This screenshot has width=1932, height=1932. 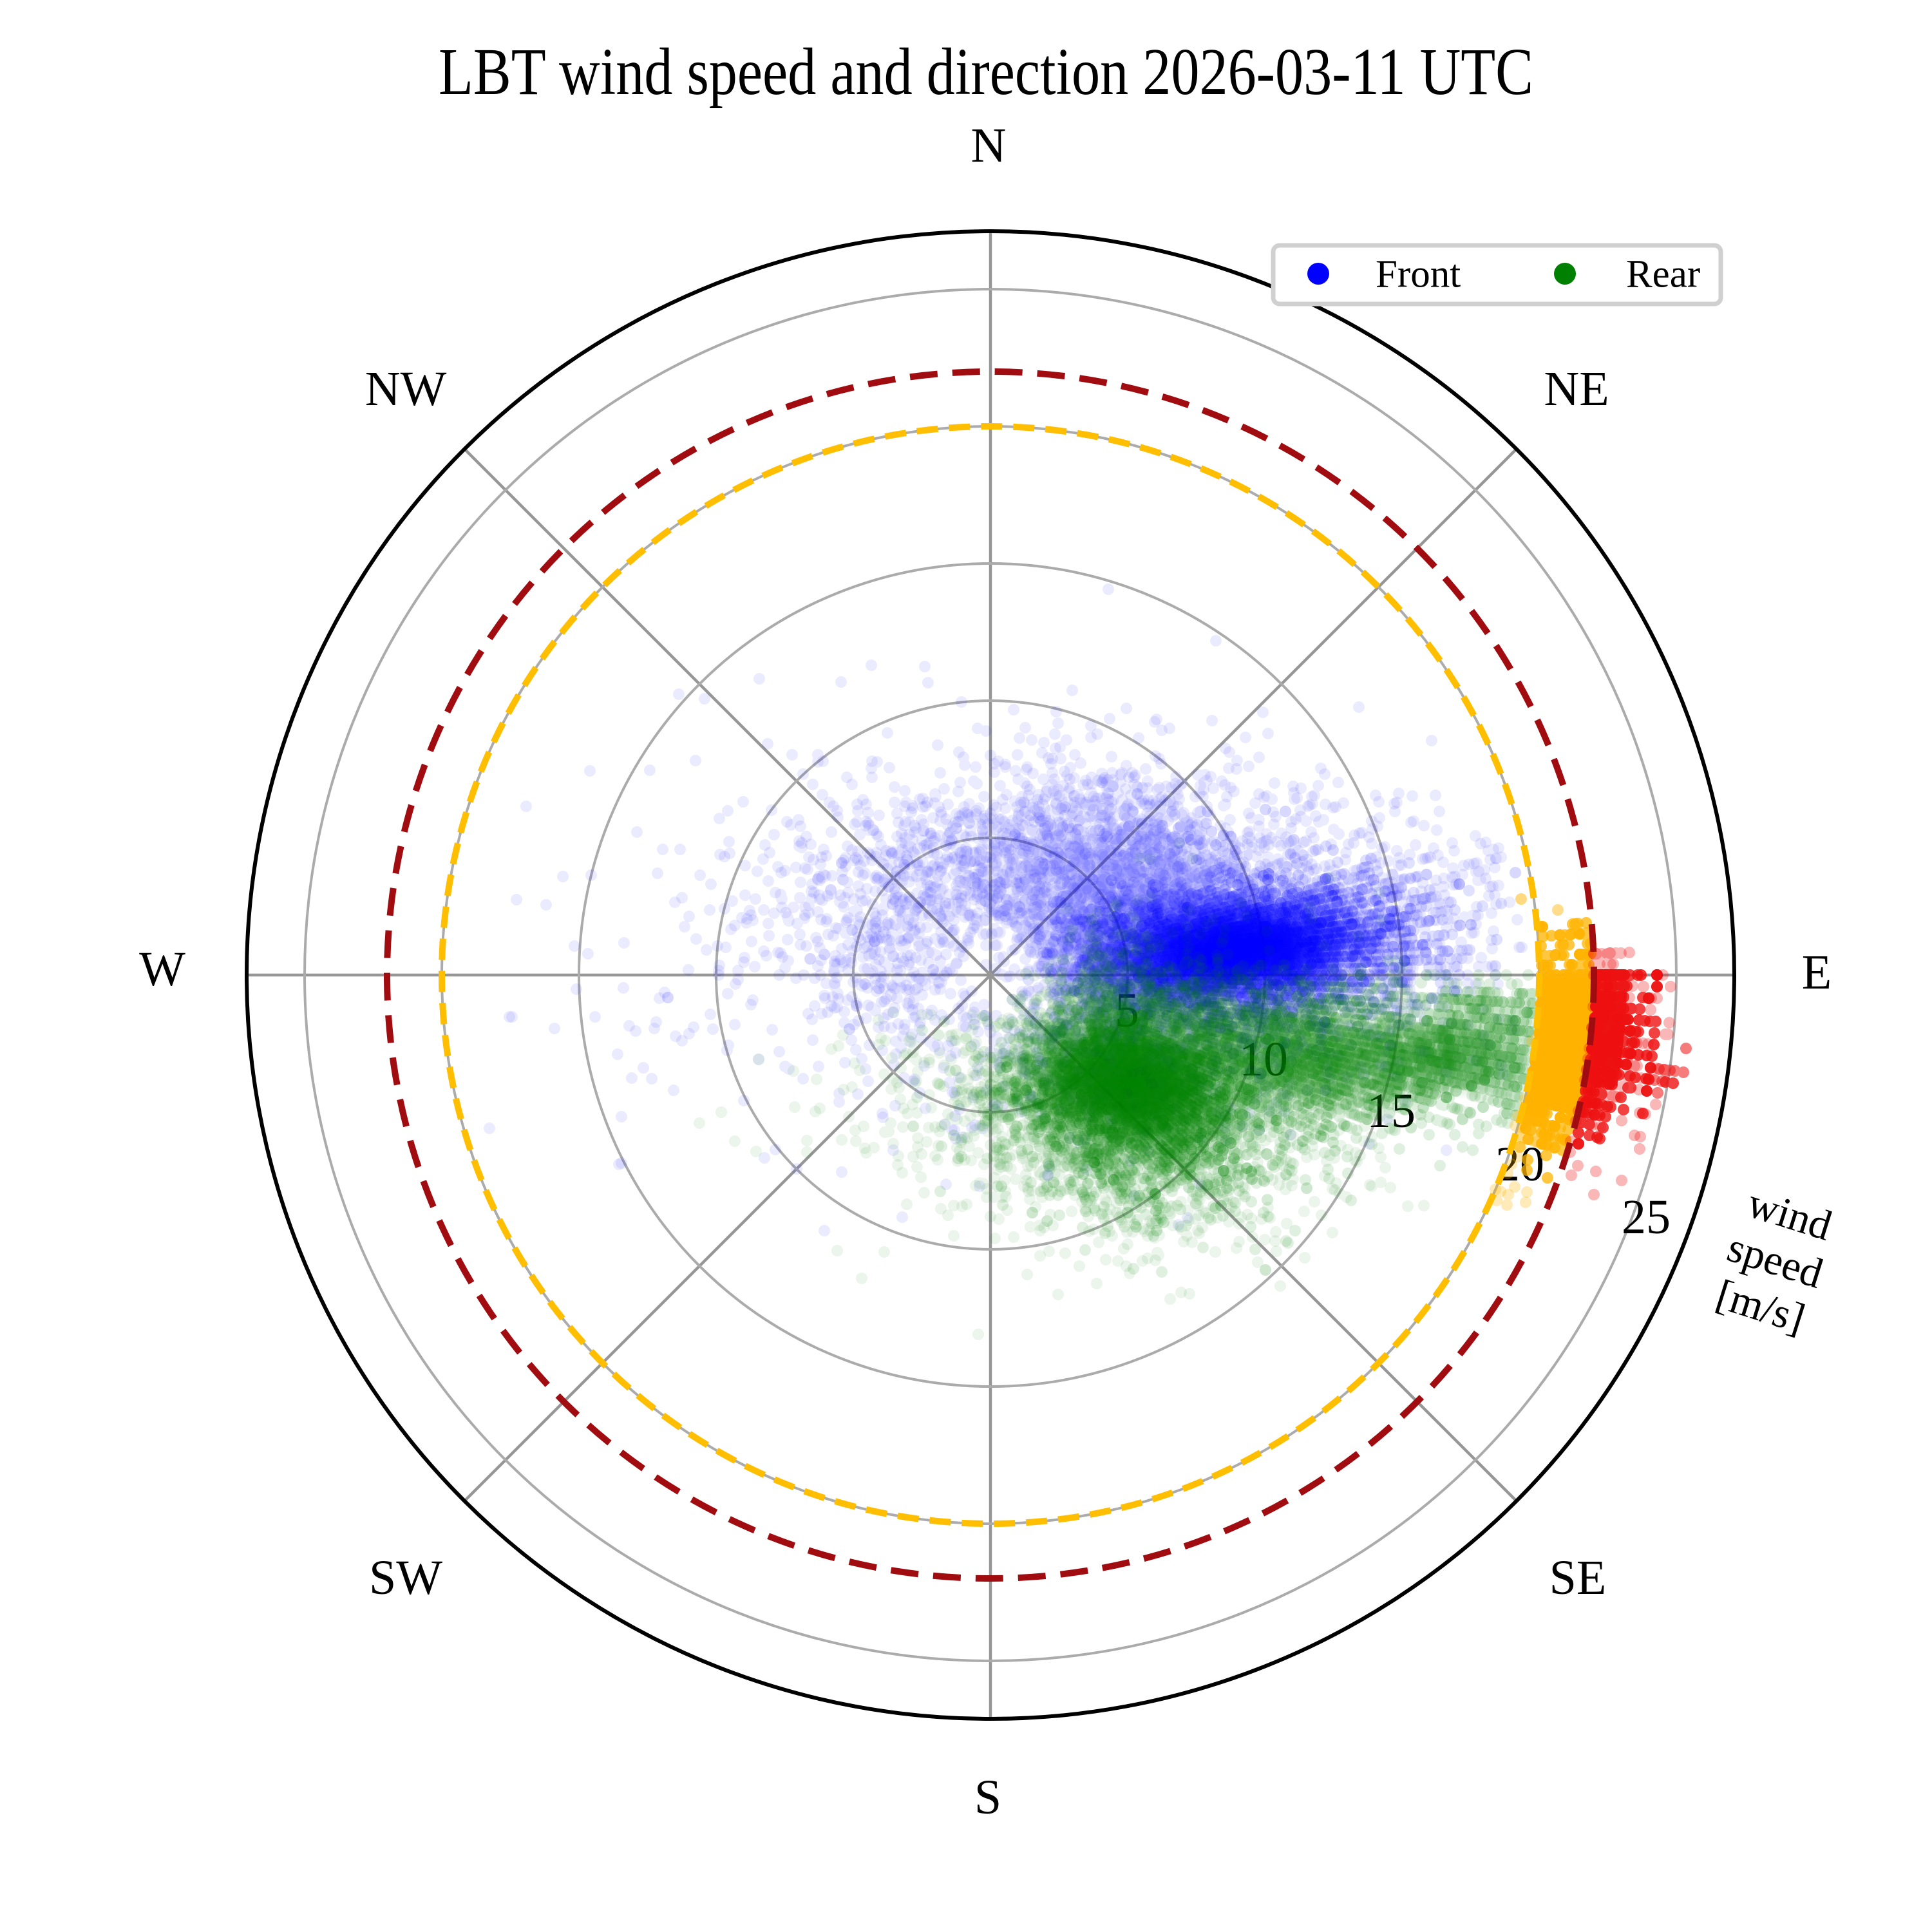 I want to click on svg-text: W, so click(x=162, y=969).